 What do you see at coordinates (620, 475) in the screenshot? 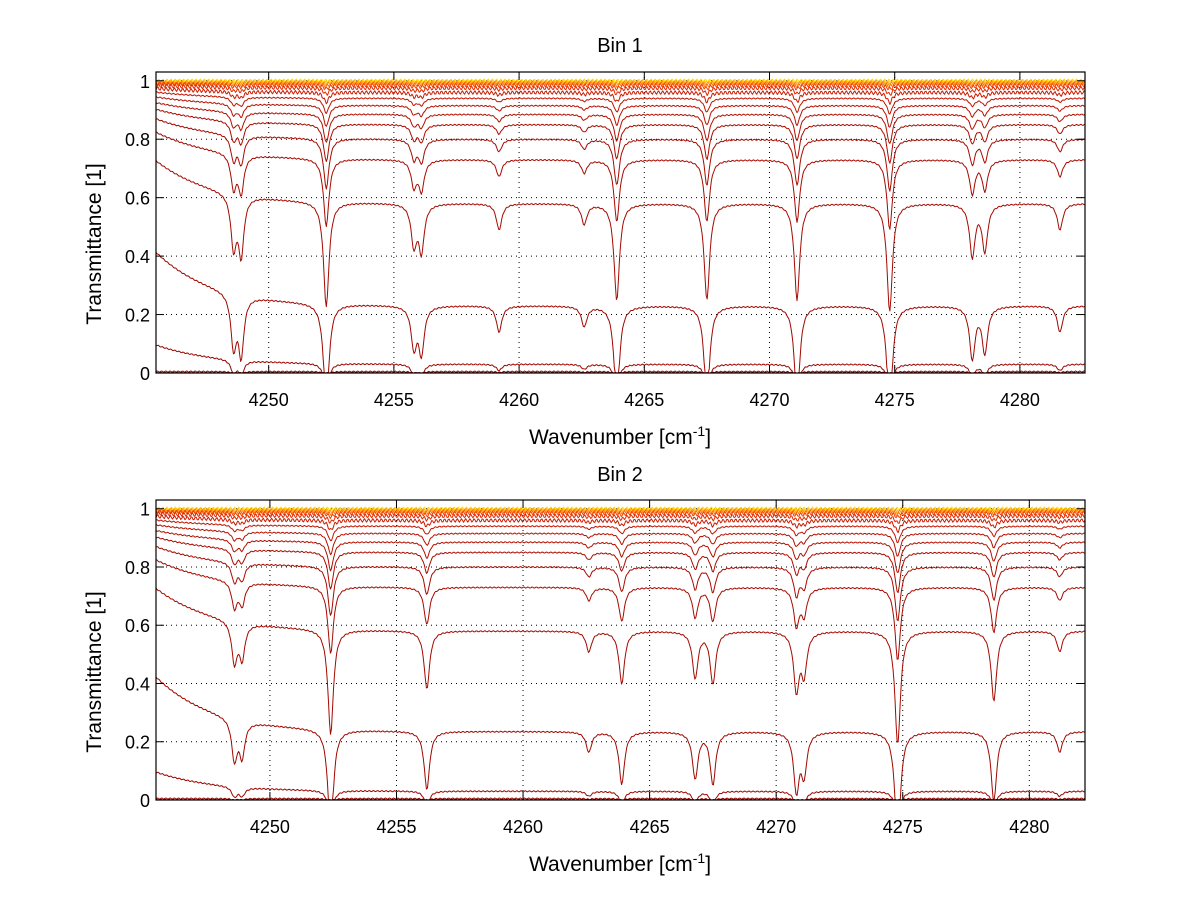
I see `chart-title: Bin 2` at bounding box center [620, 475].